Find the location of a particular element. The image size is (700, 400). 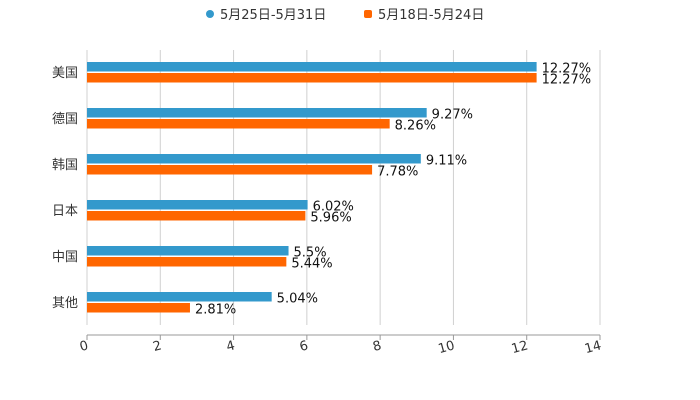

y-category-label: 中国 is located at coordinates (65, 257).